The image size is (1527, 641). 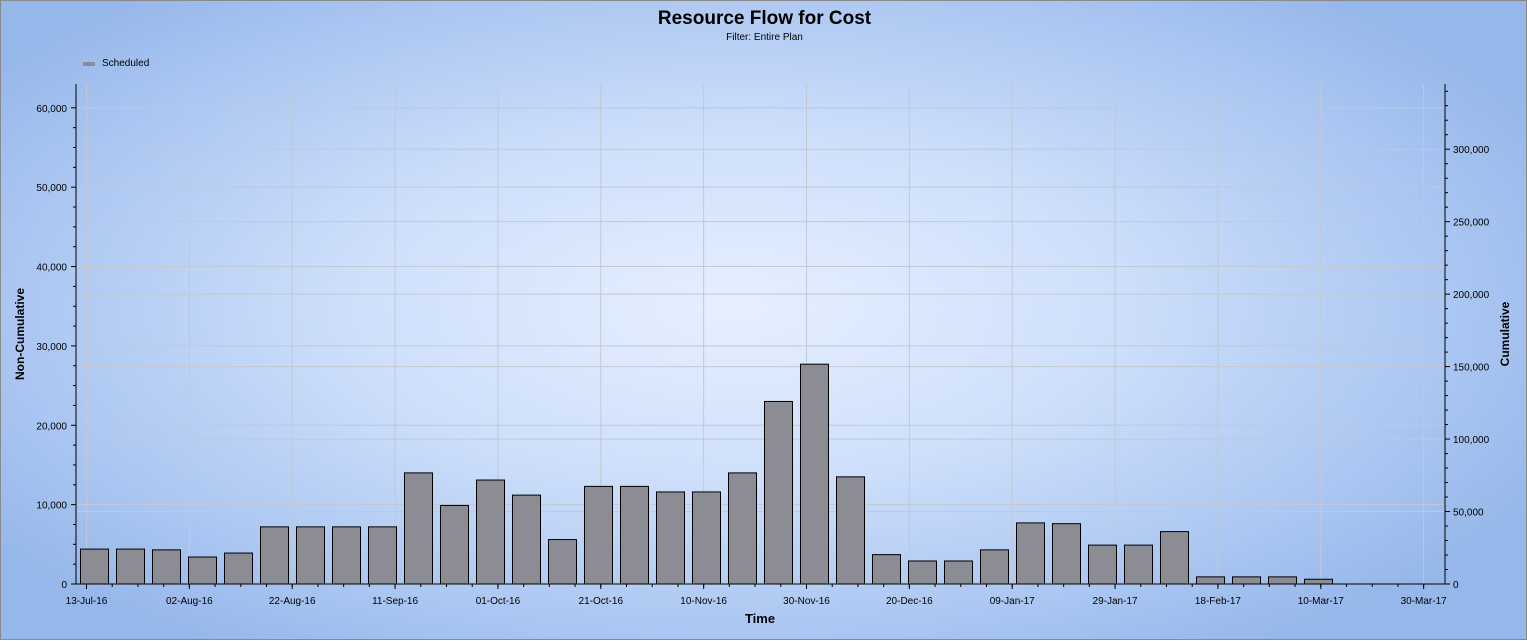 What do you see at coordinates (1218, 601) in the screenshot?
I see `x-tick-label: 18-Feb-17` at bounding box center [1218, 601].